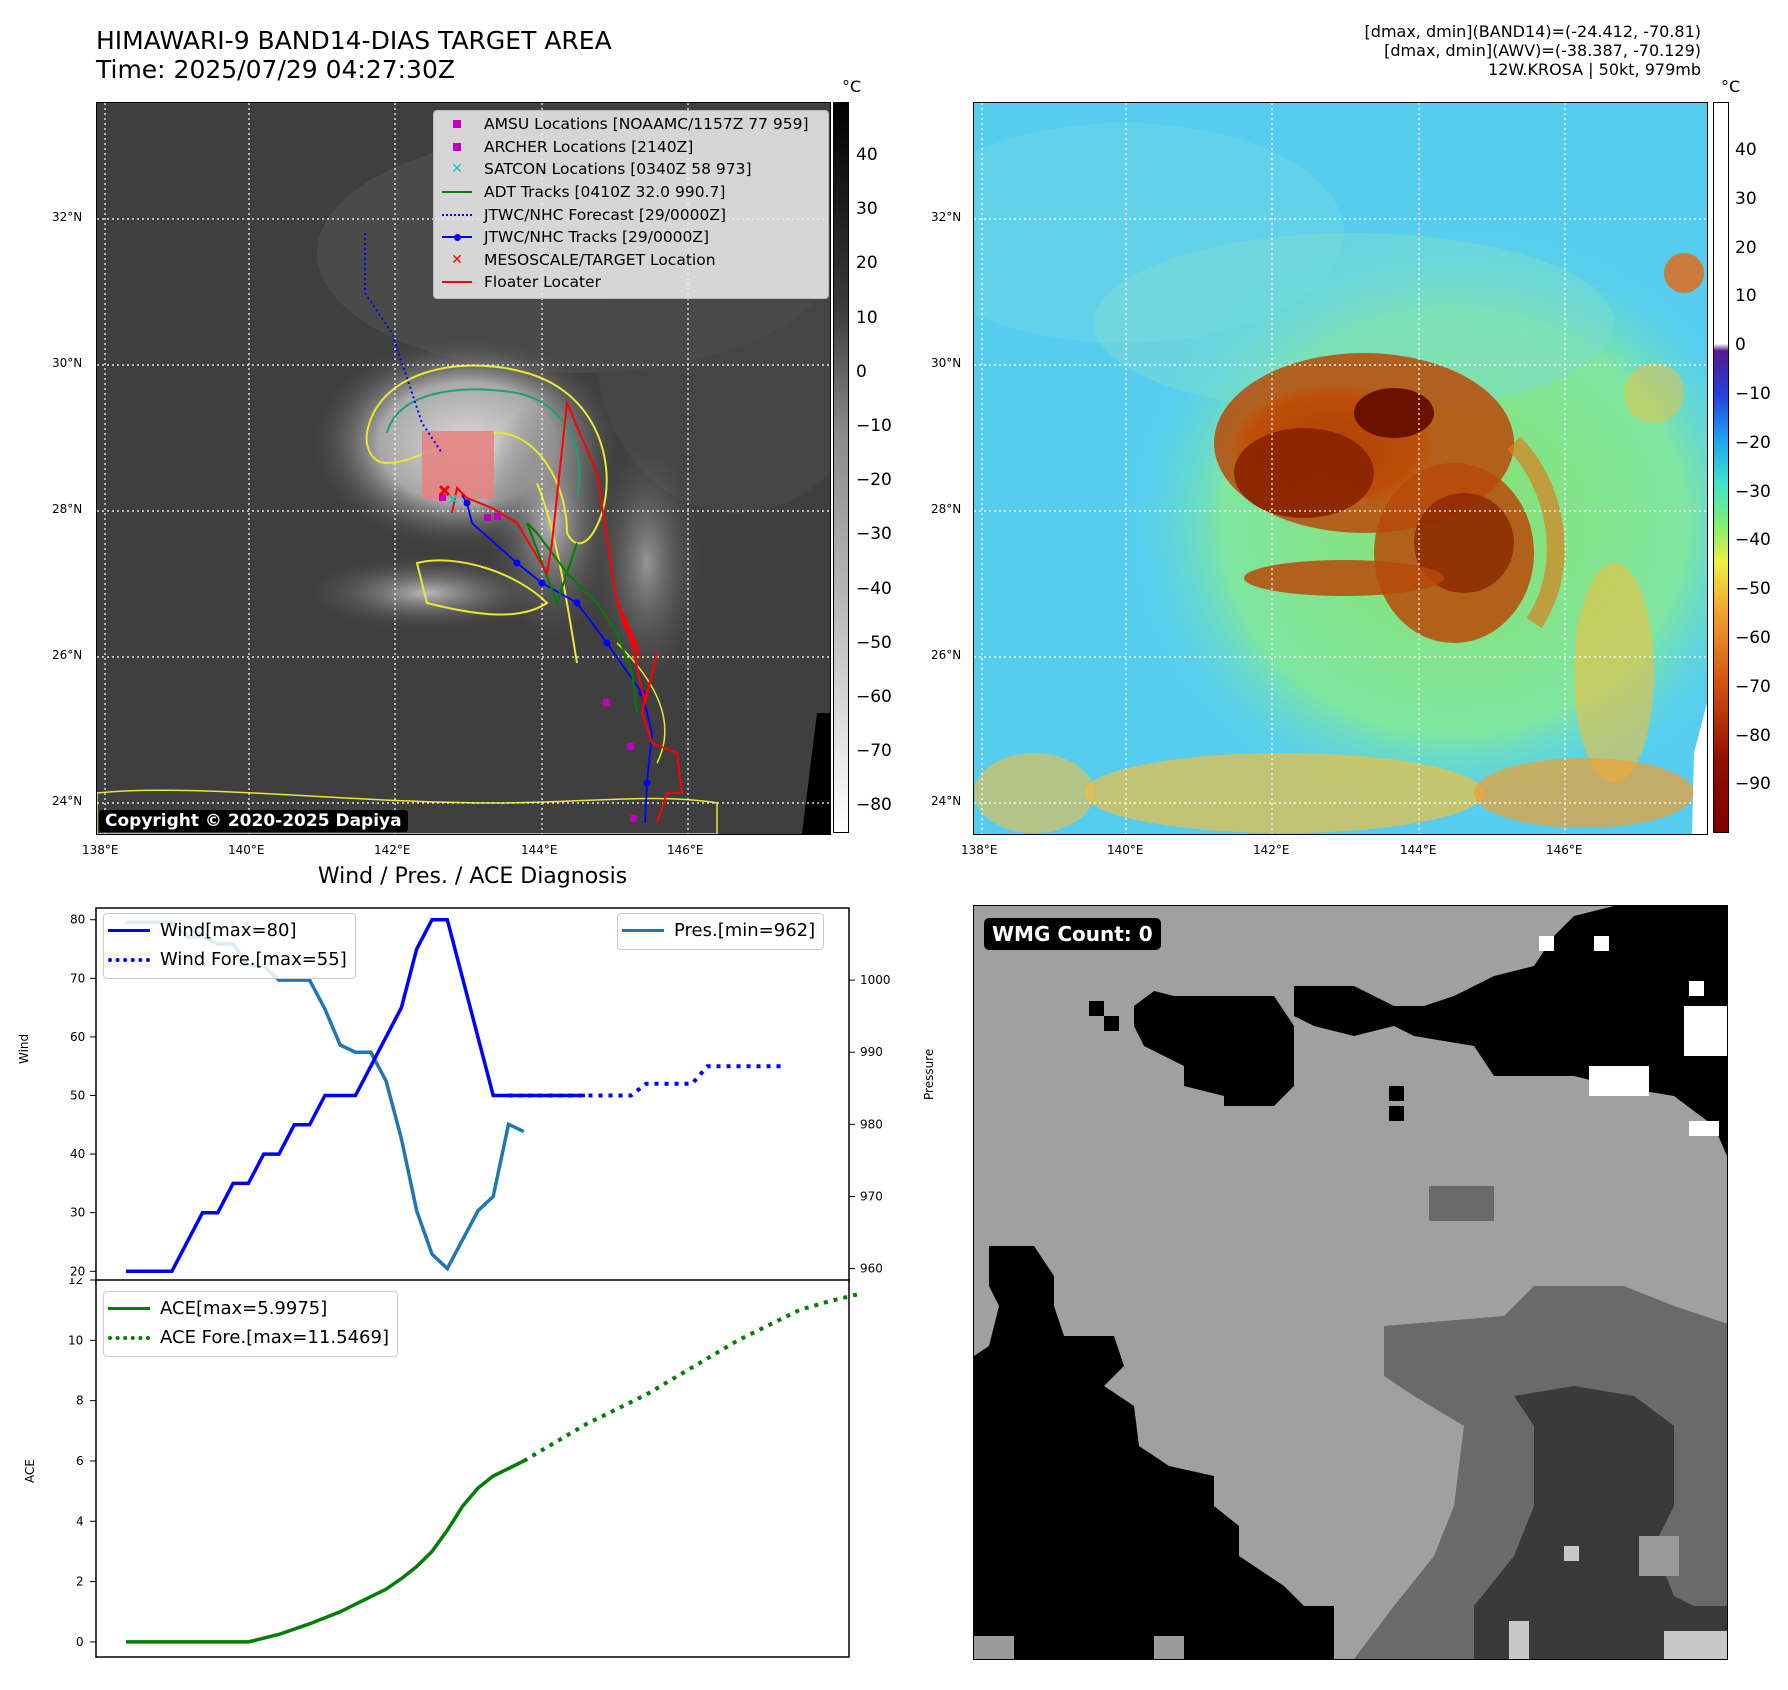  Describe the element at coordinates (67, 801) in the screenshot. I see `ir-lat-label: 24°N` at that location.